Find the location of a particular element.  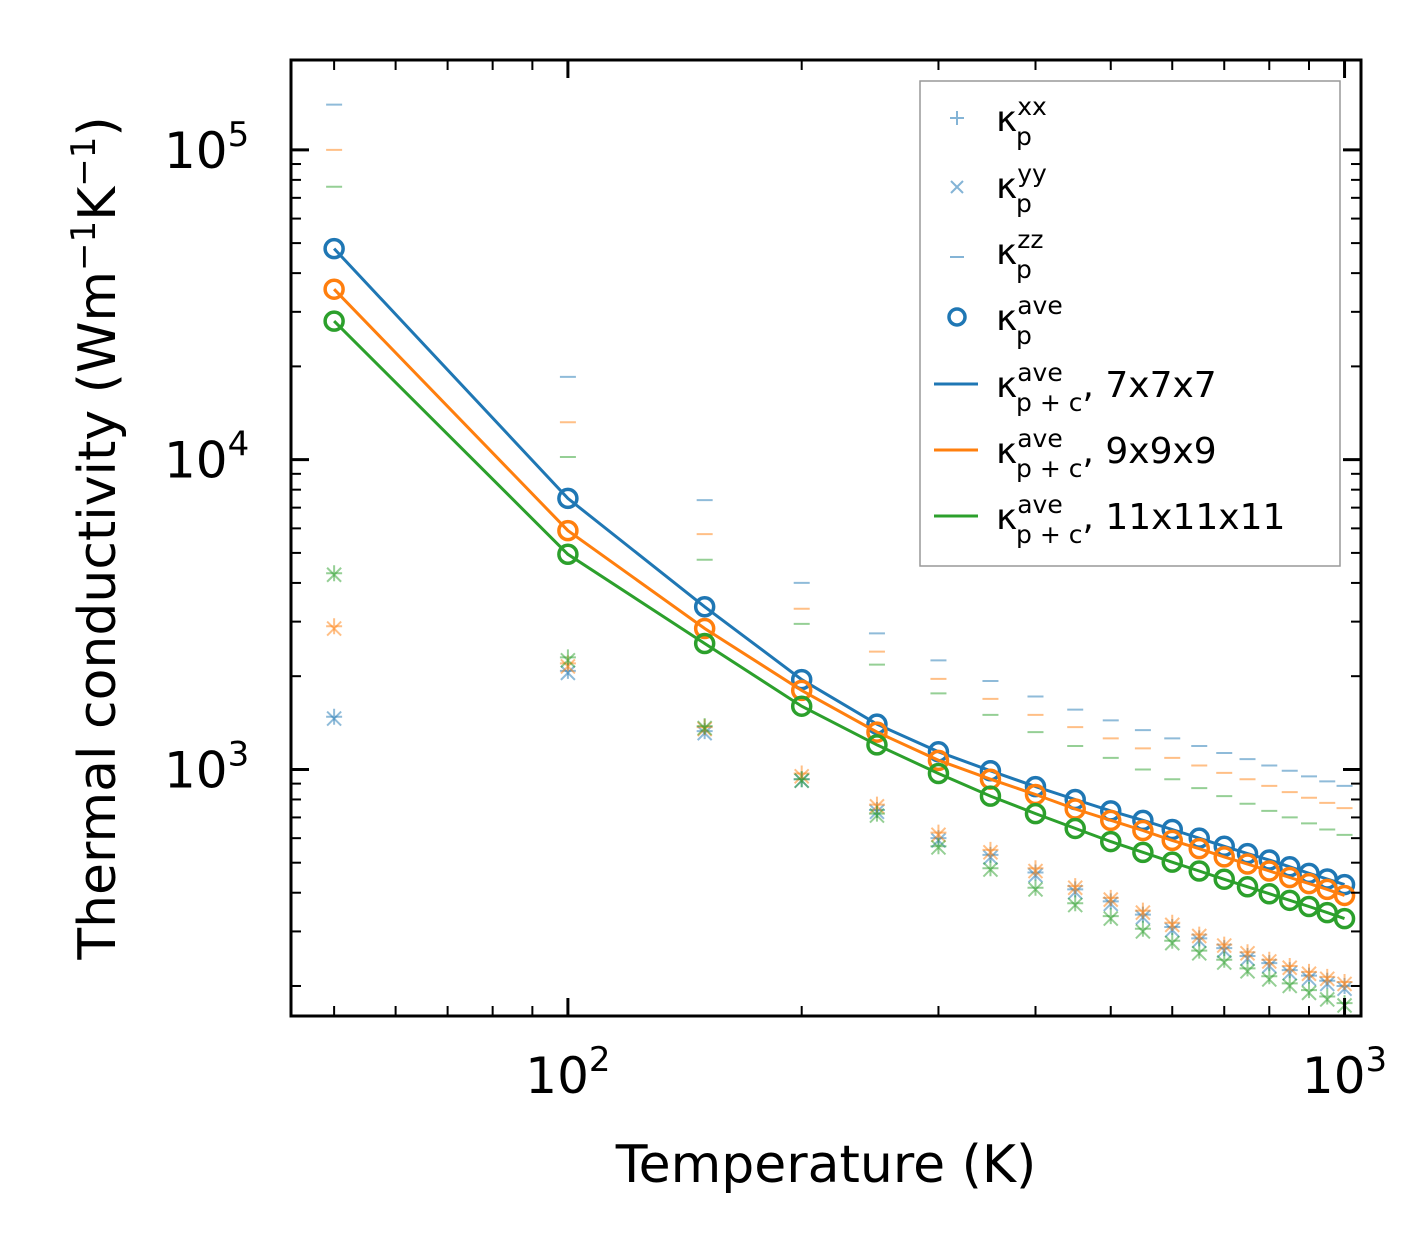

y-axis-label-exp-2: −1 is located at coordinates (84, 162).